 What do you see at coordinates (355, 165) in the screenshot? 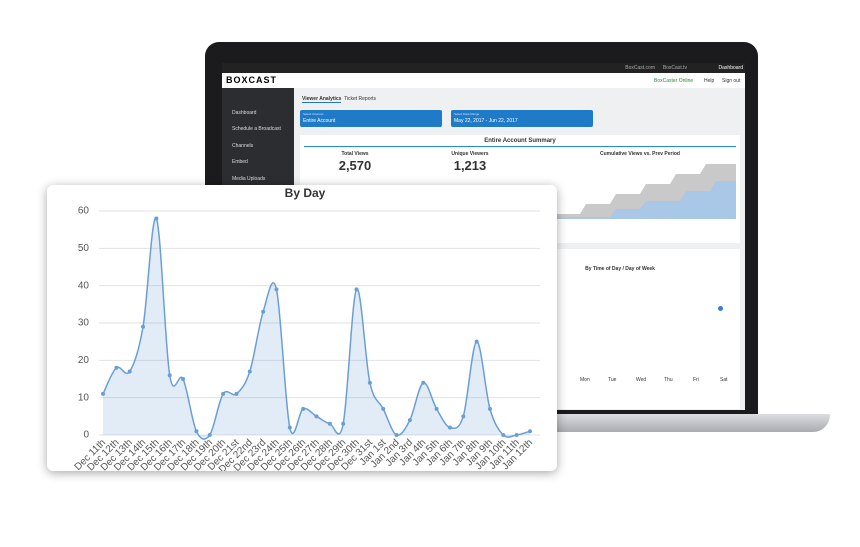
I see `stat-value: 2,570` at bounding box center [355, 165].